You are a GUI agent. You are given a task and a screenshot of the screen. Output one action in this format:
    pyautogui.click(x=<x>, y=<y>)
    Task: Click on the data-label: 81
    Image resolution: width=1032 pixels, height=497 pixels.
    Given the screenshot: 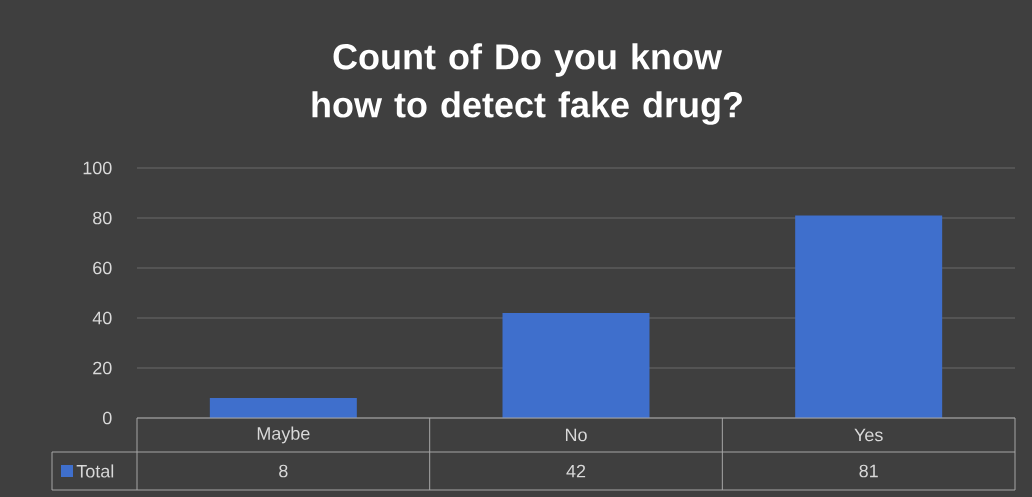 What is the action you would take?
    pyautogui.click(x=868, y=471)
    